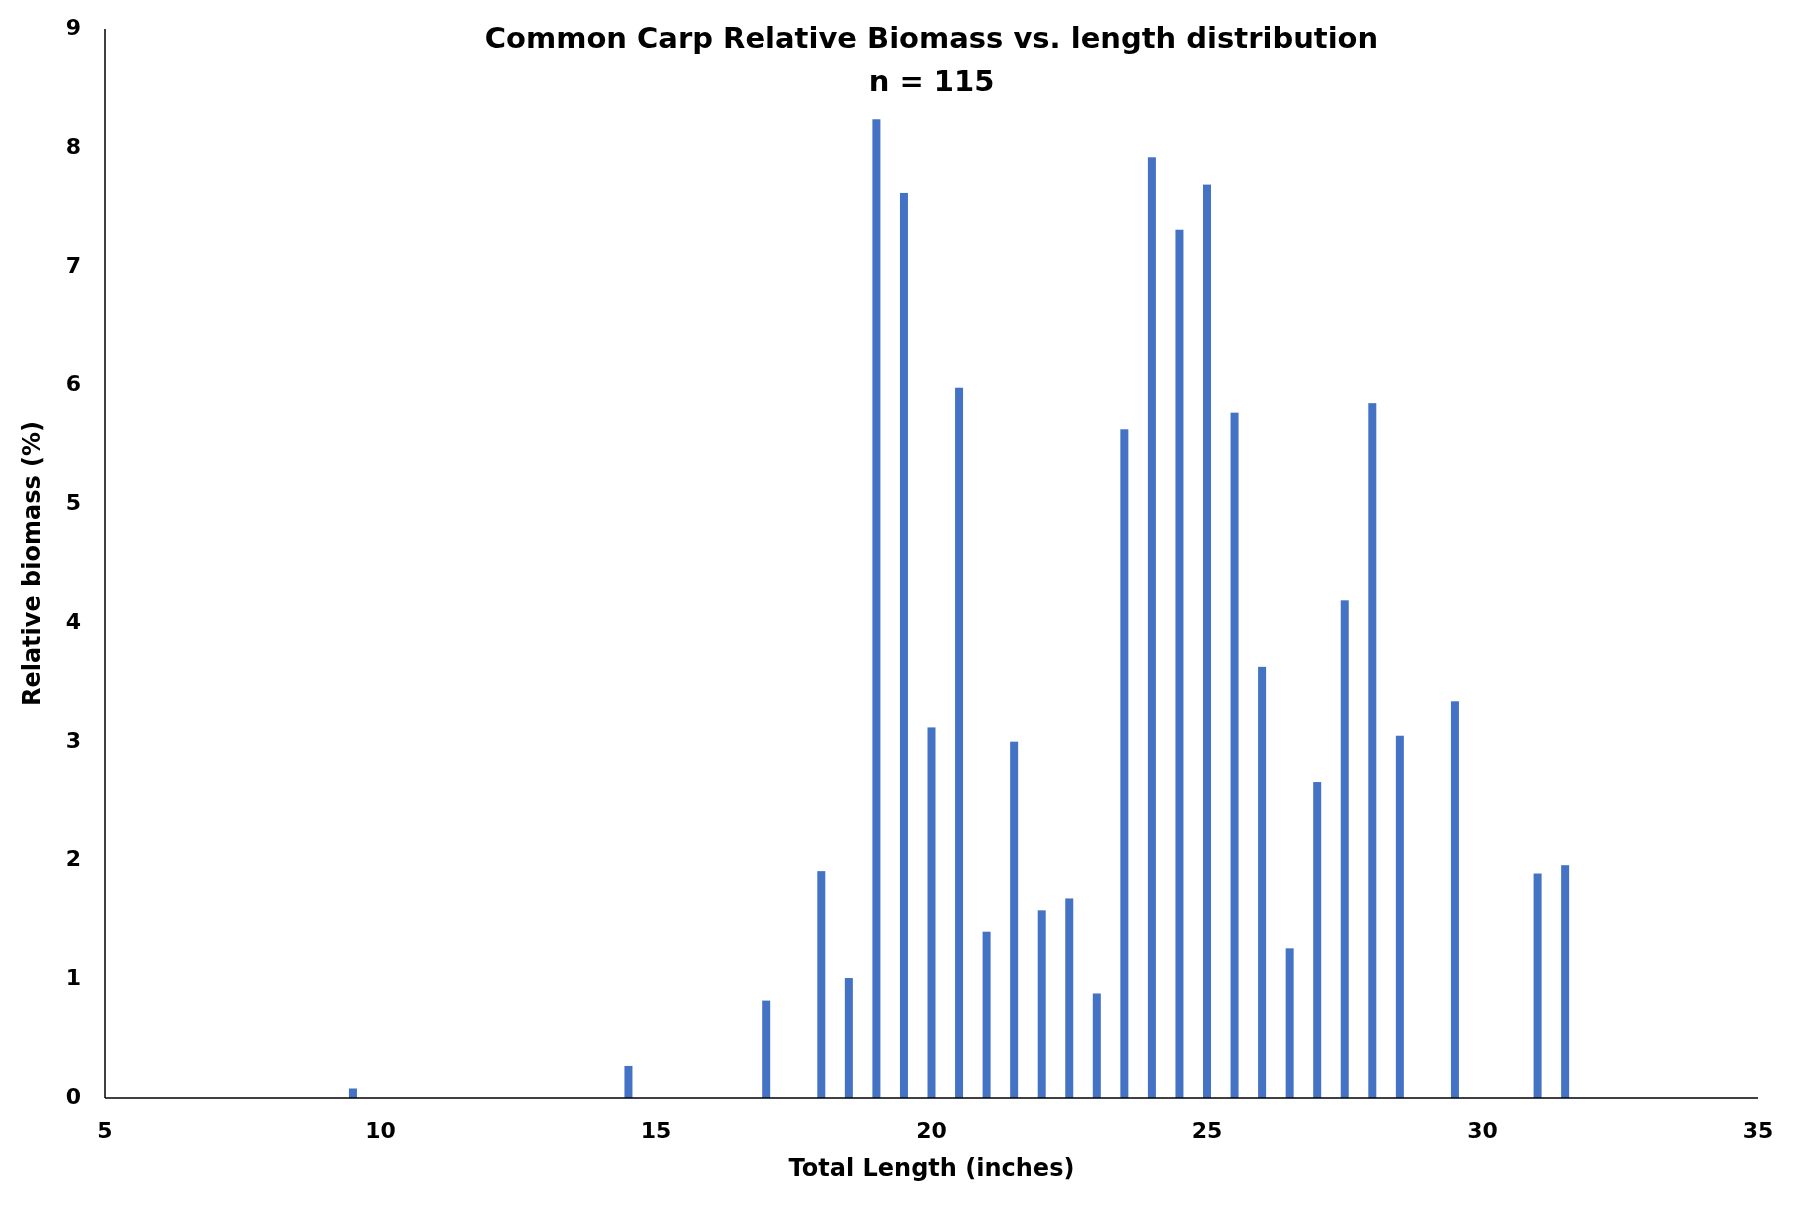 This screenshot has width=1794, height=1206. I want to click on x-tick-label: 10, so click(380, 1130).